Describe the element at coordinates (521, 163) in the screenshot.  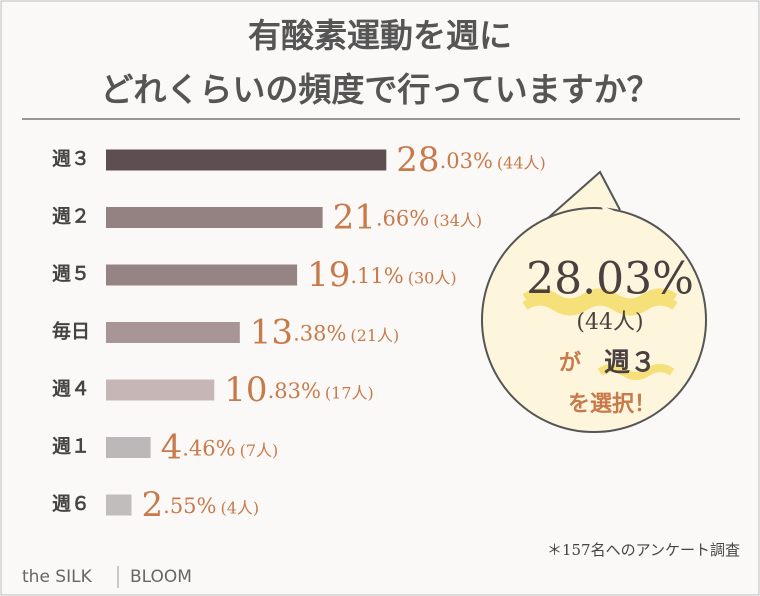
I see `count-label: (44人)` at that location.